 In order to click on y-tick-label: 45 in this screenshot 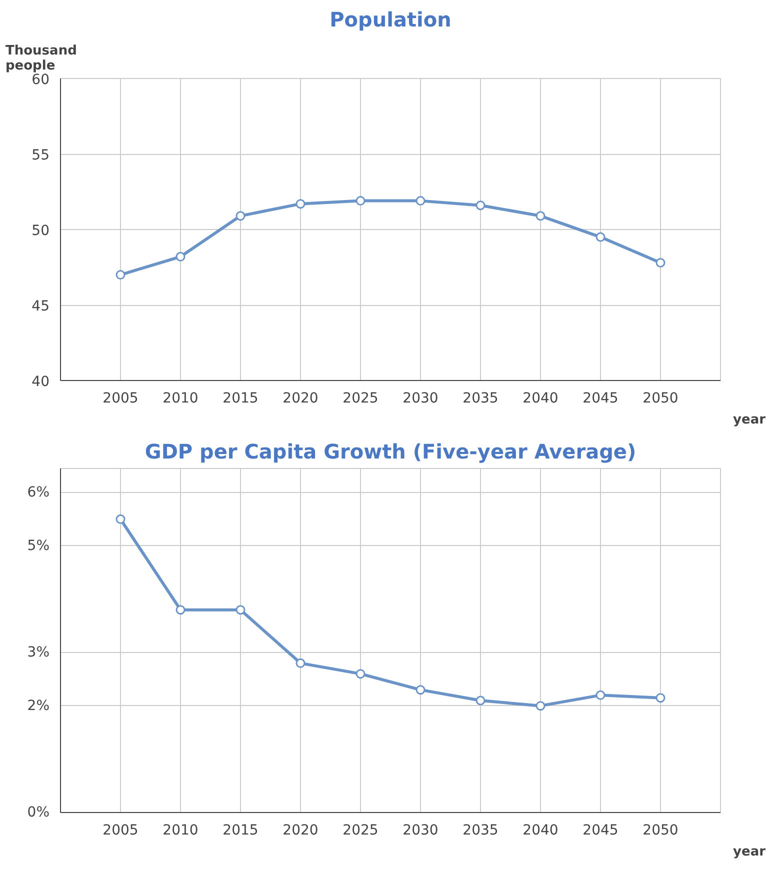, I will do `click(41, 306)`.